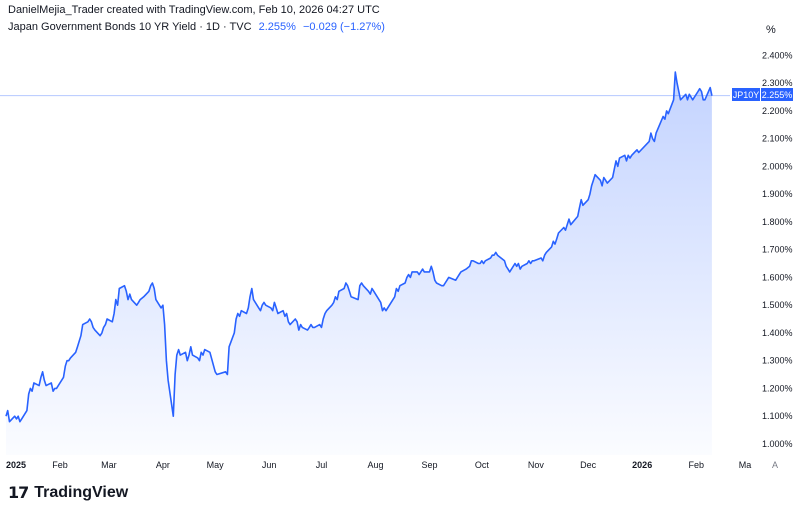  Describe the element at coordinates (430, 465) in the screenshot. I see `x-tick-label: Sep` at that location.